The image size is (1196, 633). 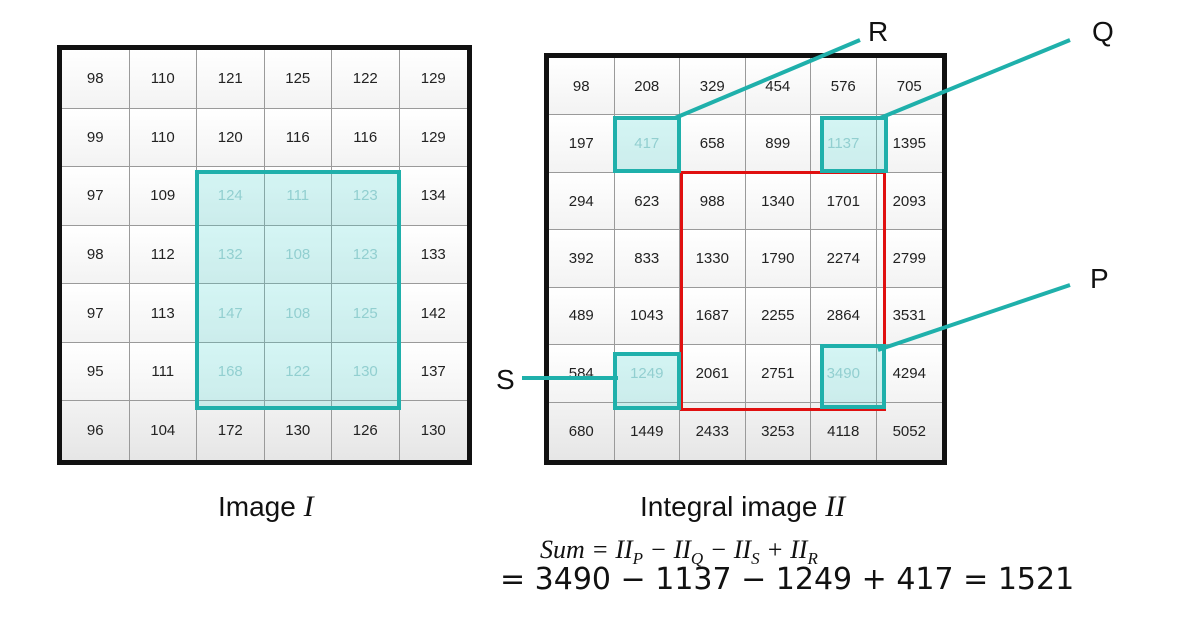 I want to click on integral-cell: 329, so click(x=713, y=87).